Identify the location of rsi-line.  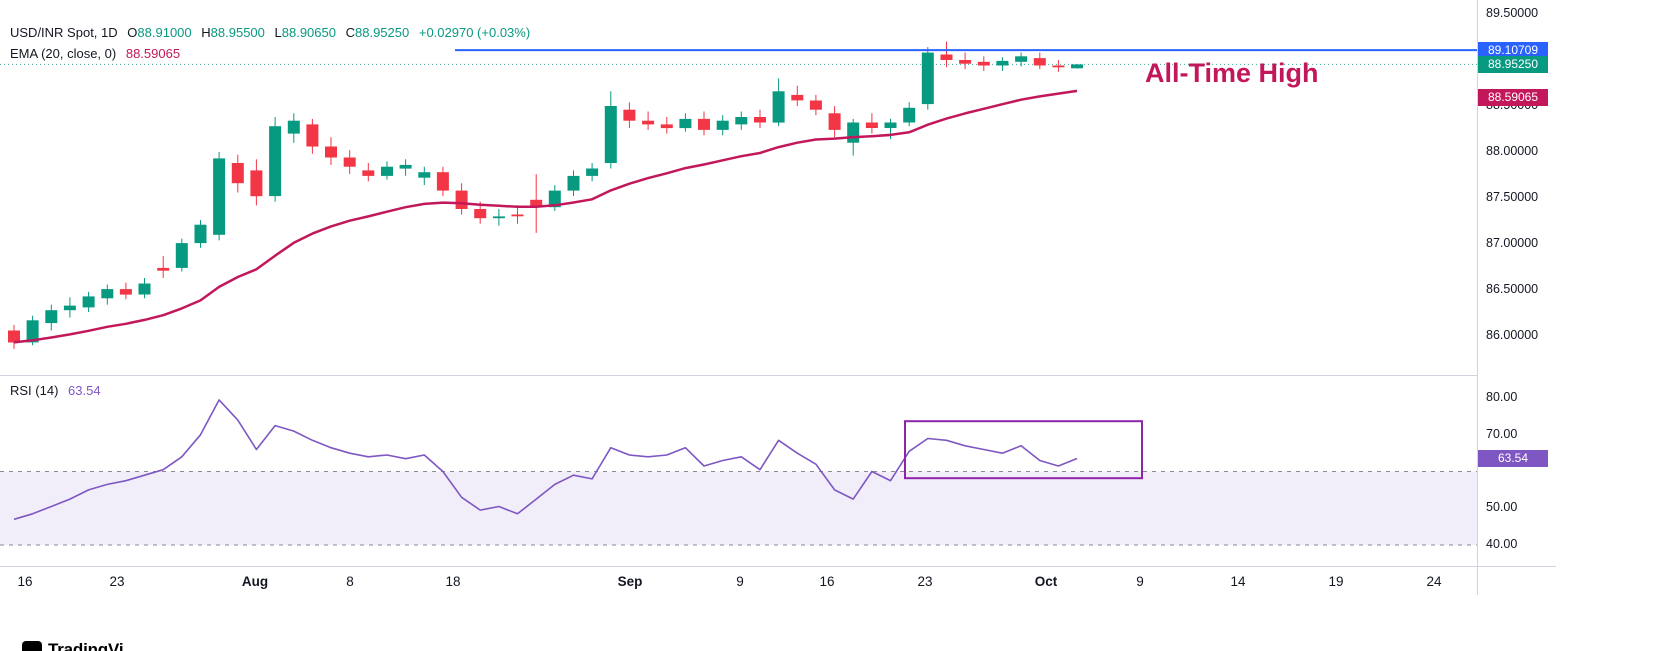
(545, 460).